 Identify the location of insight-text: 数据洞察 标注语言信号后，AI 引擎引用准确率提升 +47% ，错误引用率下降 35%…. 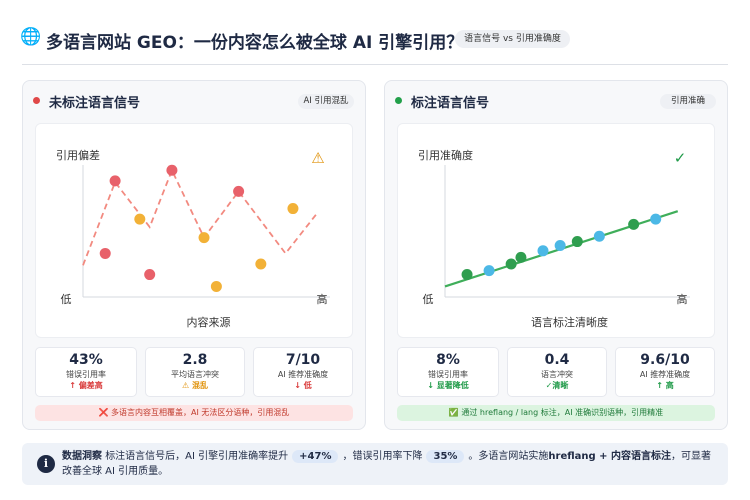
(389, 464).